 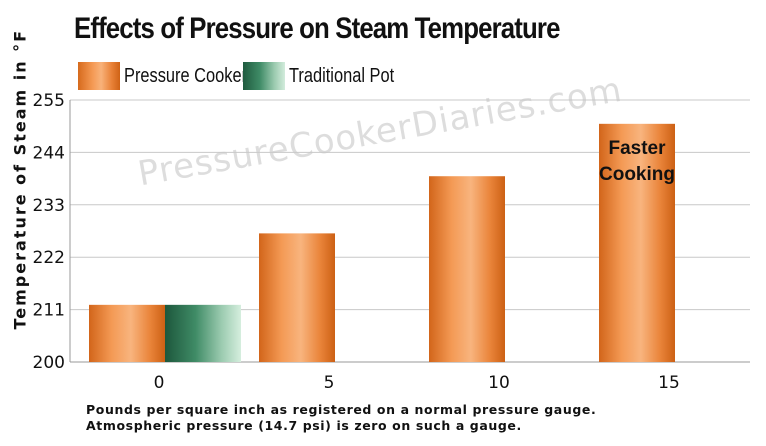 I want to click on y-tick-label: 211, so click(x=49, y=311).